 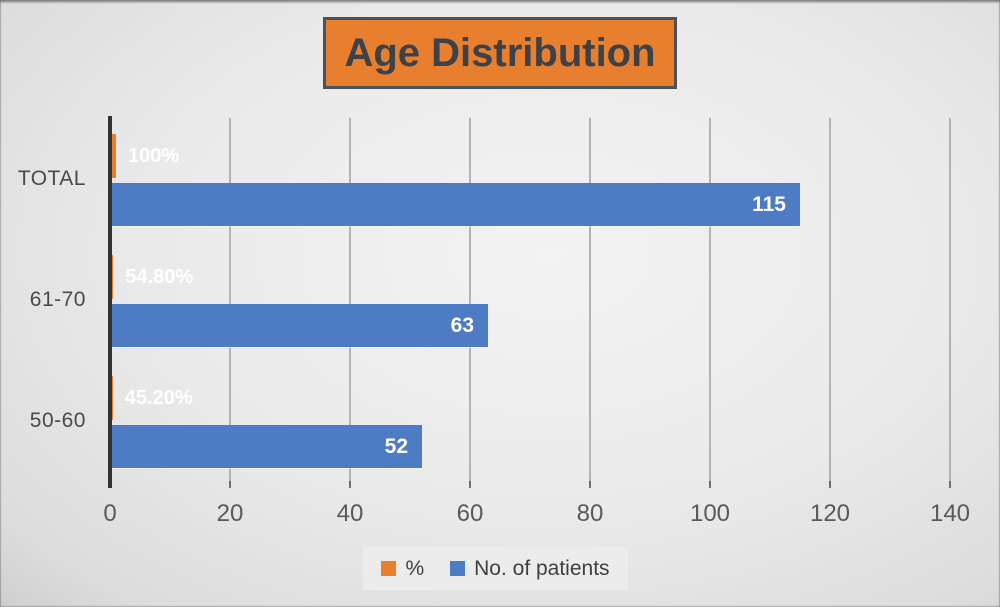 What do you see at coordinates (389, 568) in the screenshot?
I see `percent-series-swatch-icon` at bounding box center [389, 568].